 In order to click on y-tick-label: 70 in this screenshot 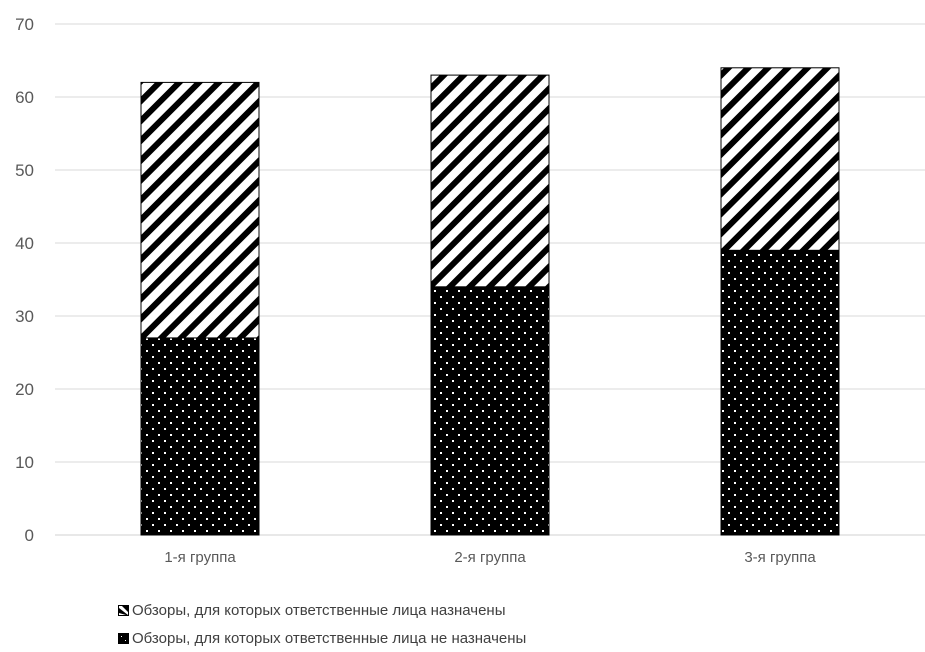, I will do `click(24, 24)`.